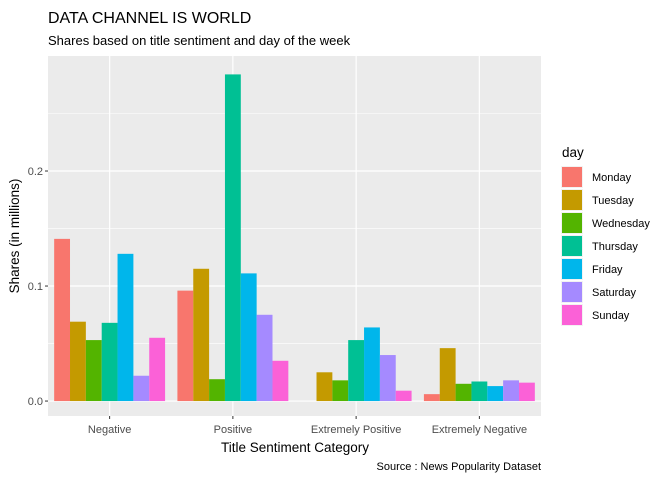  I want to click on legend-swatch-wednesday, so click(572, 223).